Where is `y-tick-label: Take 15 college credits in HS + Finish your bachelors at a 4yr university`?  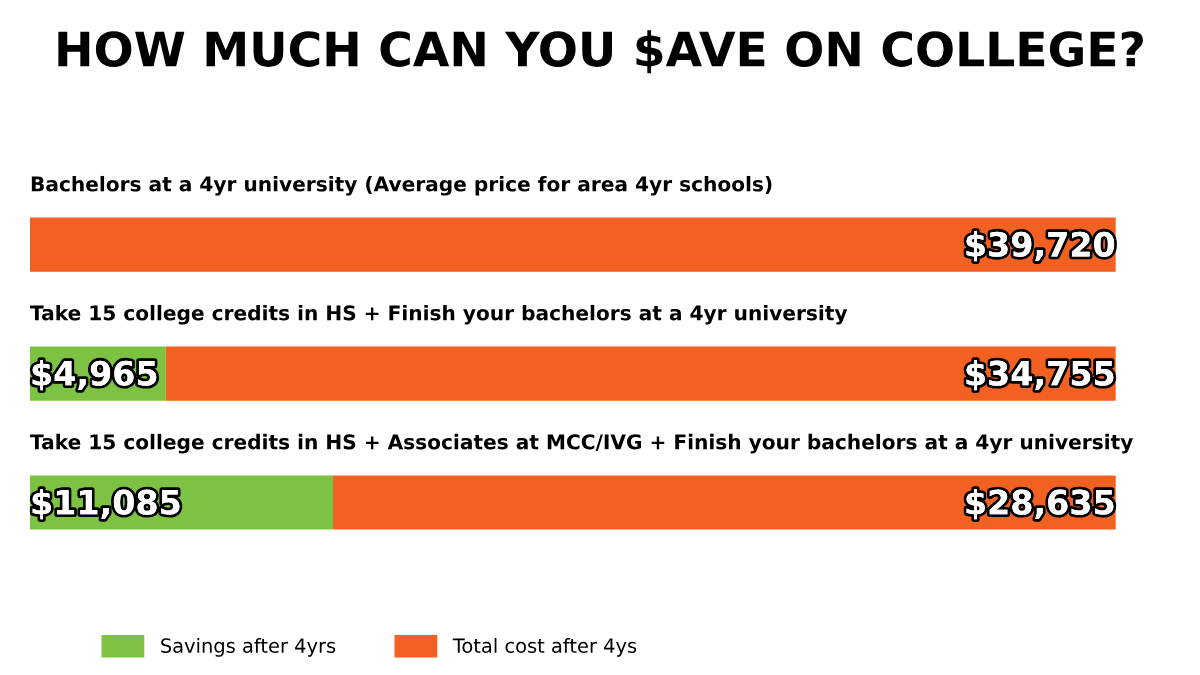 y-tick-label: Take 15 college credits in HS + Finish your bachelors at a 4yr university is located at coordinates (439, 314).